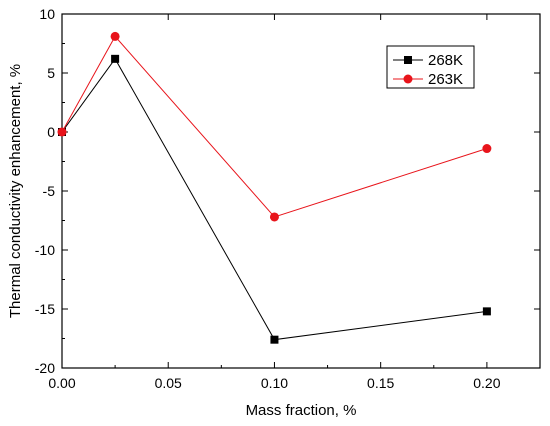  I want to click on y-tick-label: -5, so click(49, 191).